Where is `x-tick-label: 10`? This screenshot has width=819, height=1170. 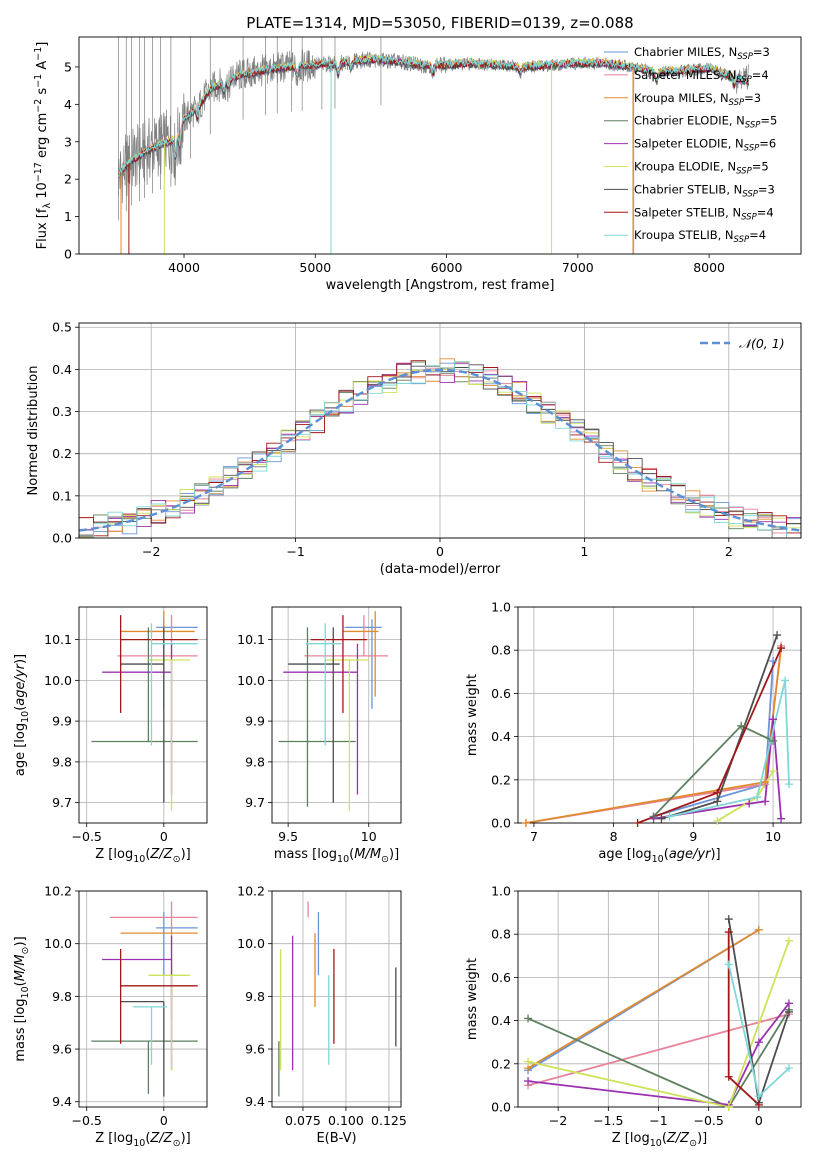 x-tick-label: 10 is located at coordinates (369, 836).